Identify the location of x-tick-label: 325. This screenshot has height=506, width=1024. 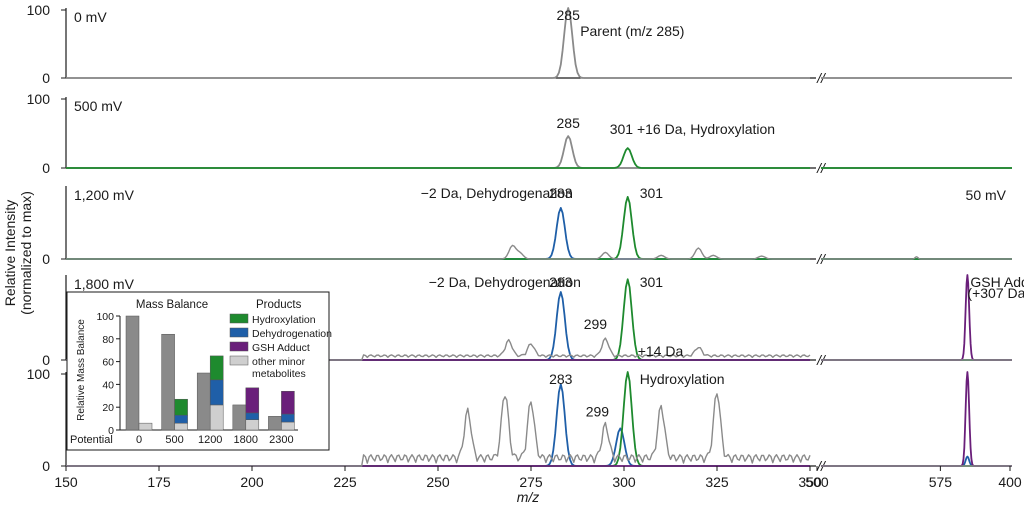
(717, 482).